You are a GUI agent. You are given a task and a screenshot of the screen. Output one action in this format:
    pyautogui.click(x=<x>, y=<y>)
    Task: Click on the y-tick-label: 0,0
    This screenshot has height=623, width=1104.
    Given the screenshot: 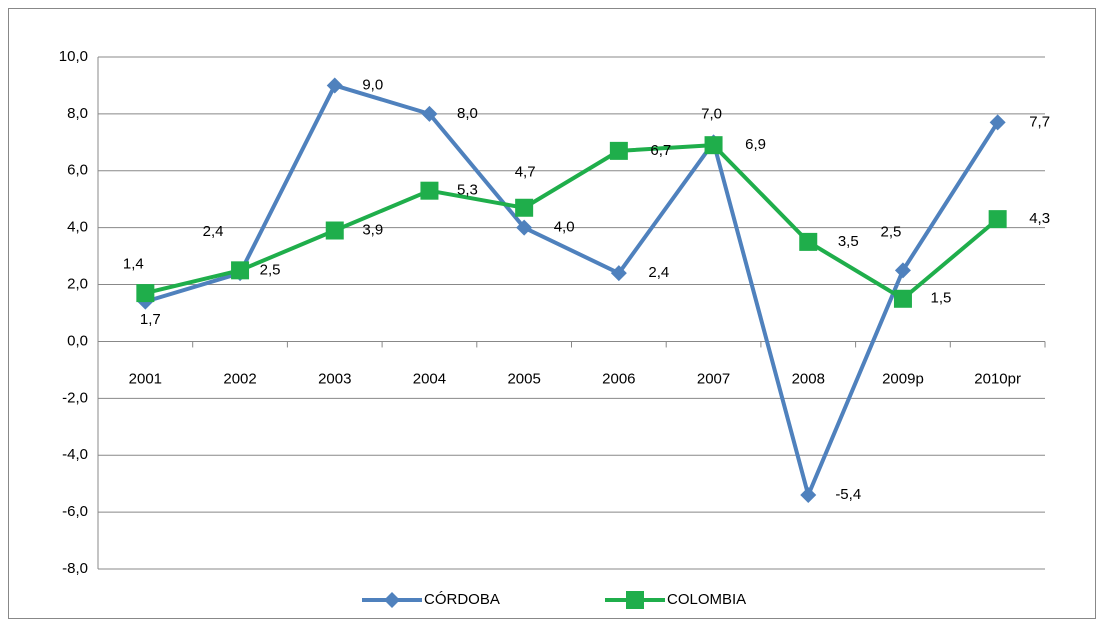 What is the action you would take?
    pyautogui.click(x=77, y=340)
    